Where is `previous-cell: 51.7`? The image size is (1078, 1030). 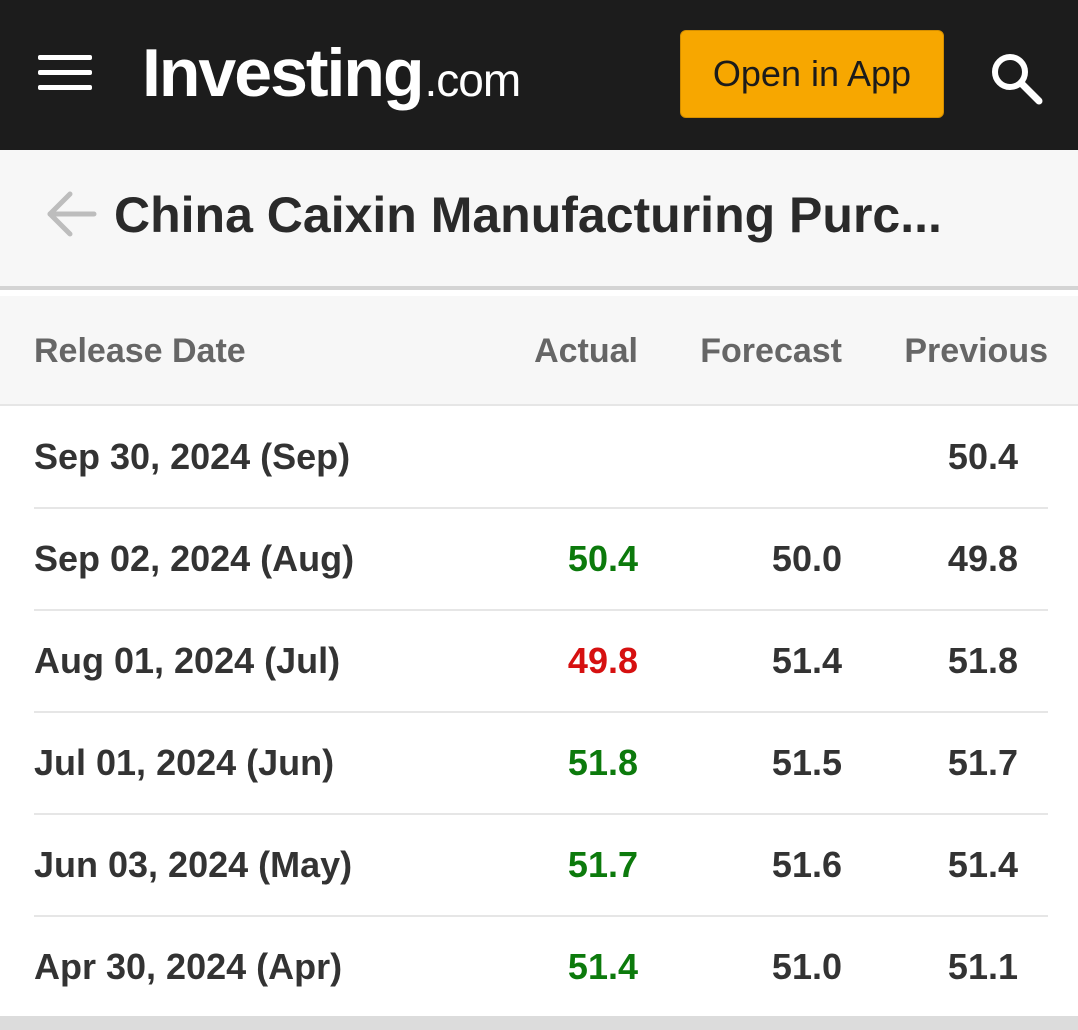
previous-cell: 51.7 is located at coordinates (982, 762).